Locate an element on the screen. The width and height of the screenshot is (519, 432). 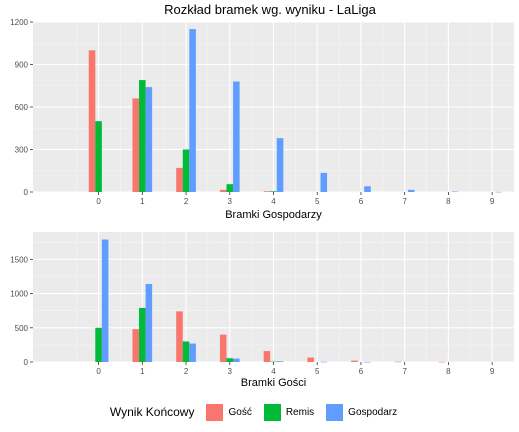
legend-item-gospodarz: Gospodarz is located at coordinates (362, 412).